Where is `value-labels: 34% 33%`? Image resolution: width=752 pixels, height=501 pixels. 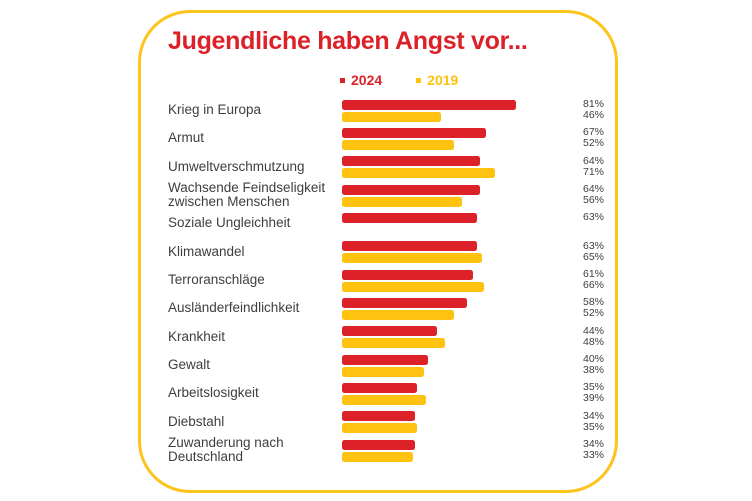
value-labels: 34% 33% is located at coordinates (598, 450).